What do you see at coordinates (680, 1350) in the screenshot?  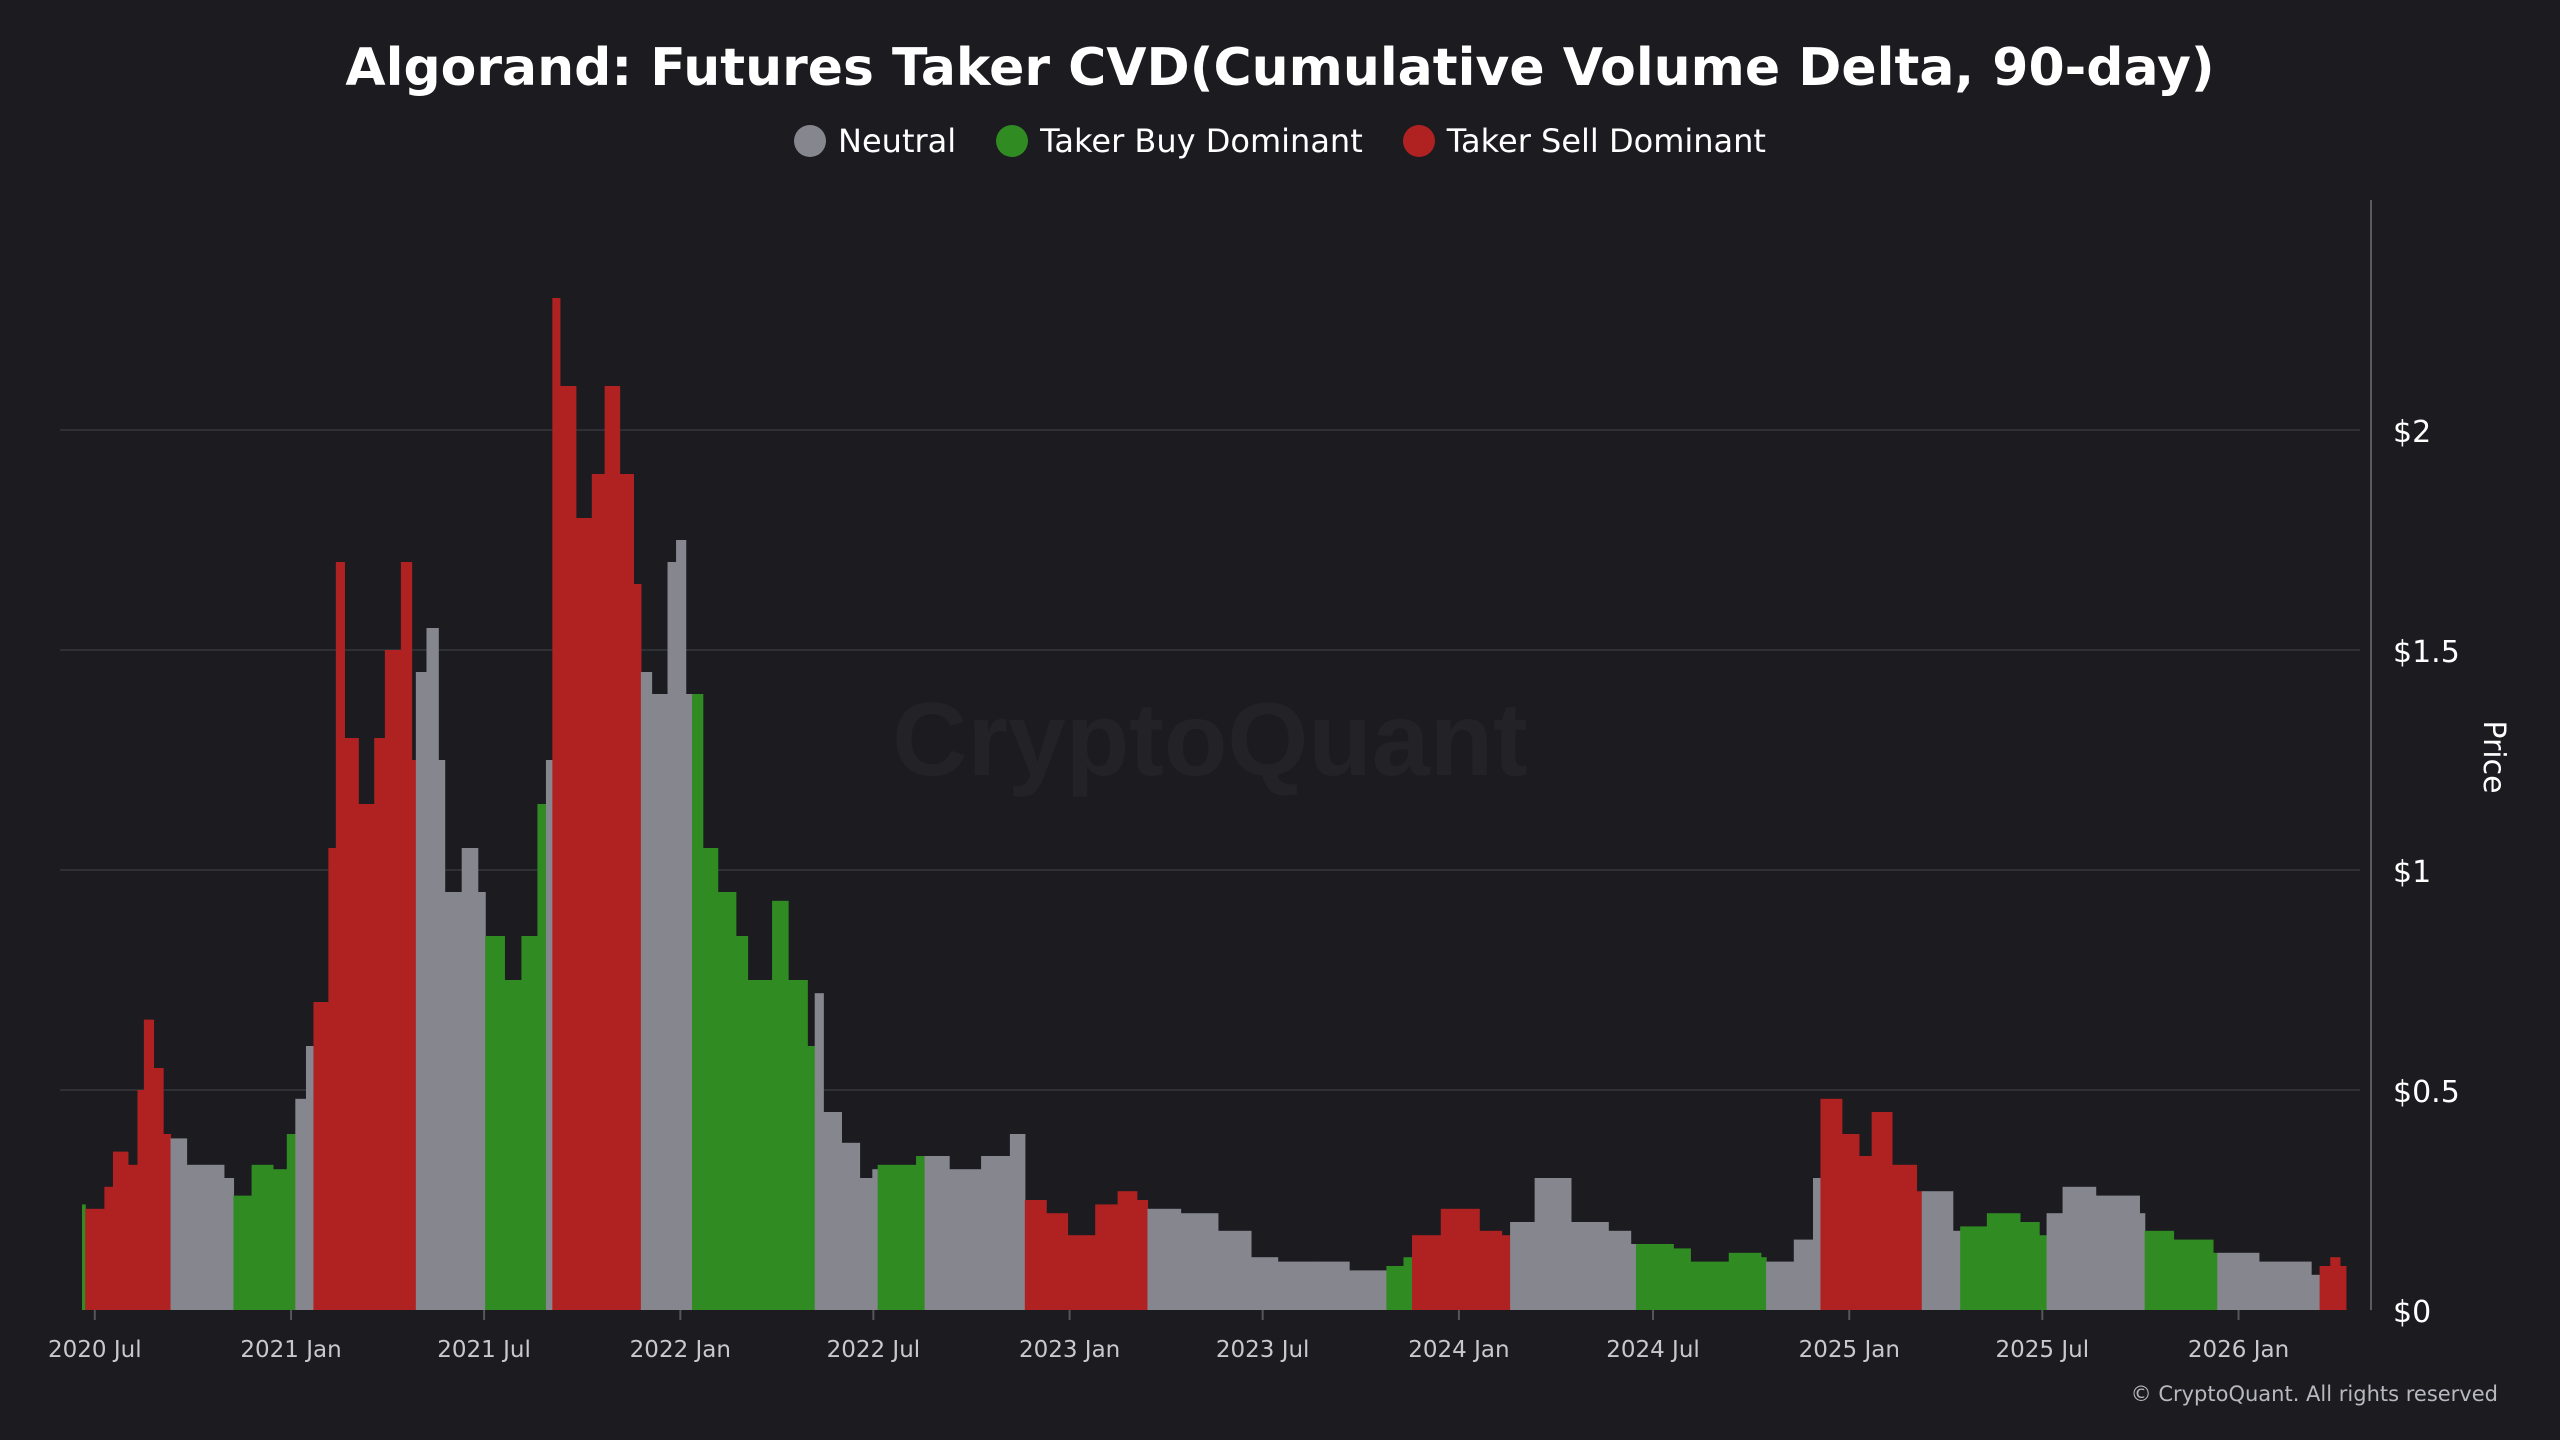 I see `x-tick-label: 2022 Jan` at bounding box center [680, 1350].